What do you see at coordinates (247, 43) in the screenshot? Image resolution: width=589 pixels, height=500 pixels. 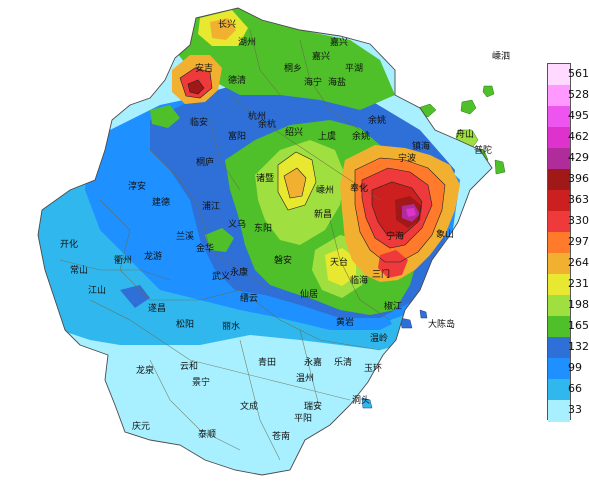 I see `place-label: 湖州` at bounding box center [247, 43].